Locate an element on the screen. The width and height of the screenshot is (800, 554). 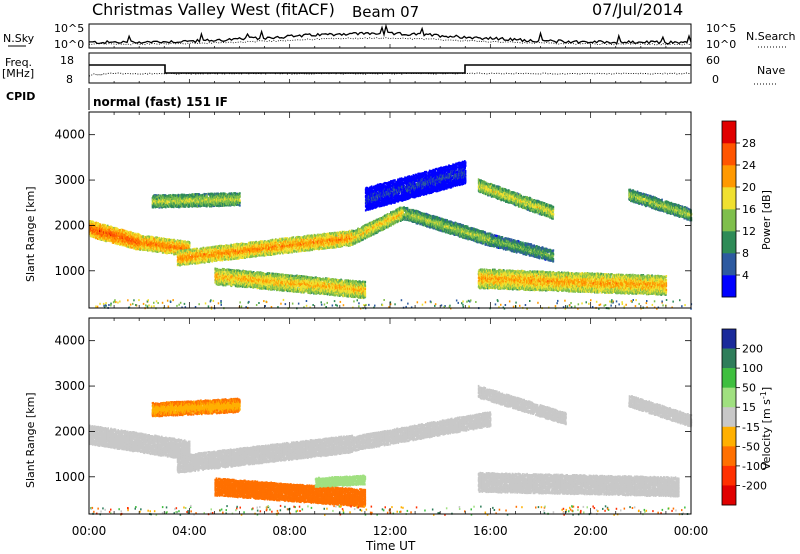
nsearch-tick-bottom: 10^0 is located at coordinates (721, 44).